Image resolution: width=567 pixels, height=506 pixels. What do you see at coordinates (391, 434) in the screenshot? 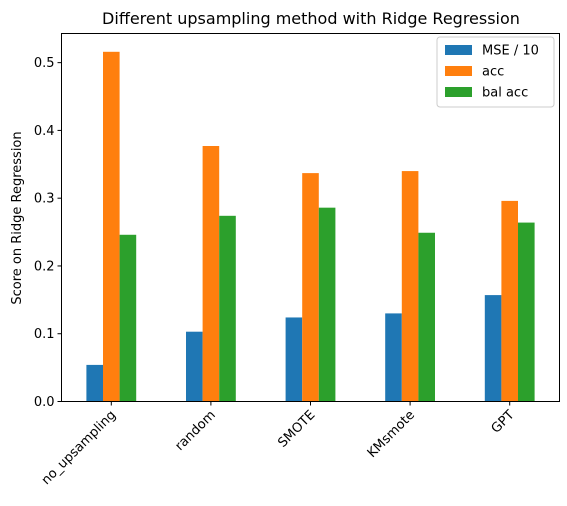
I see `x-tick-label: KMsmote` at bounding box center [391, 434].